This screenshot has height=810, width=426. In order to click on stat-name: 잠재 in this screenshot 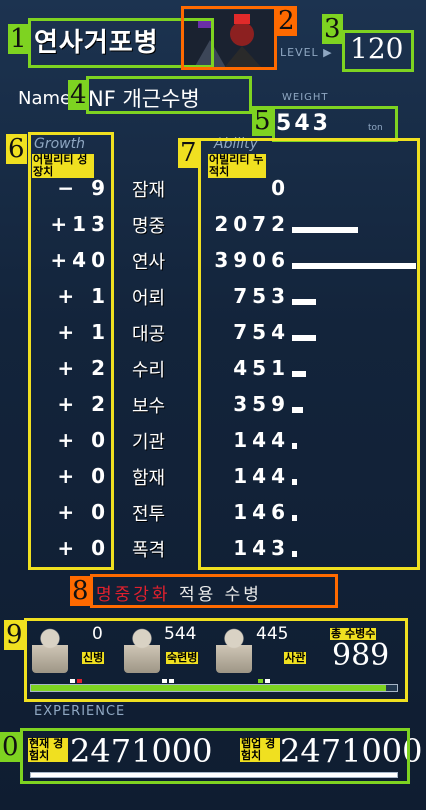, I will do `click(149, 190)`.